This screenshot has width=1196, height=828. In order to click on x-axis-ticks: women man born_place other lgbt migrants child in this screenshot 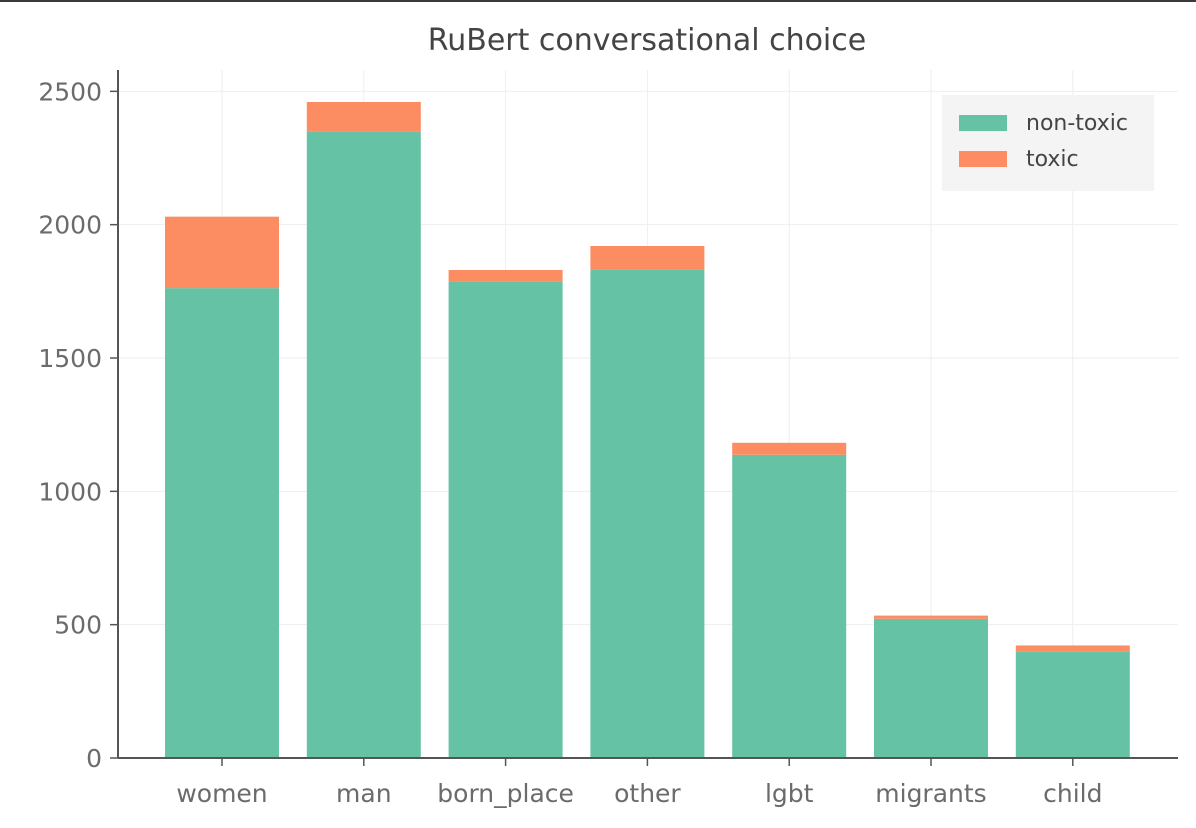, I will do `click(639, 783)`.